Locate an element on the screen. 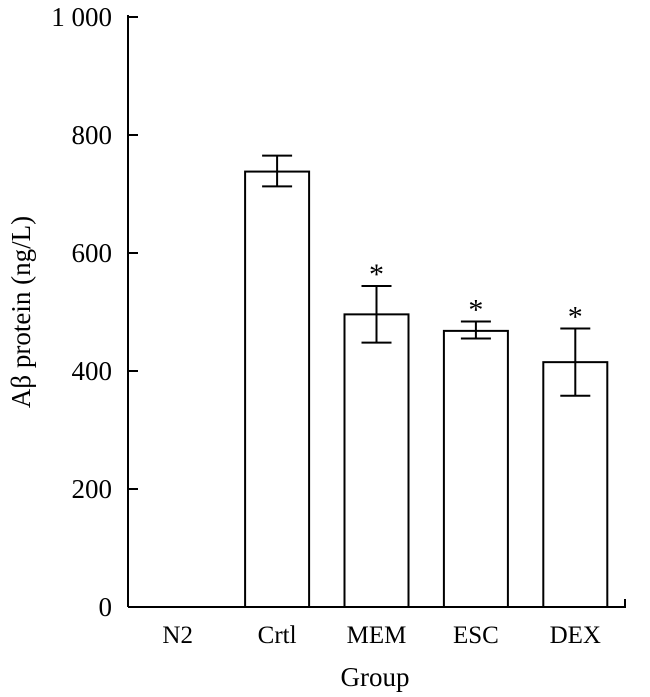 The width and height of the screenshot is (650, 697). y-axis: 0 200 400 600 800 1 000 is located at coordinates (94, 312).